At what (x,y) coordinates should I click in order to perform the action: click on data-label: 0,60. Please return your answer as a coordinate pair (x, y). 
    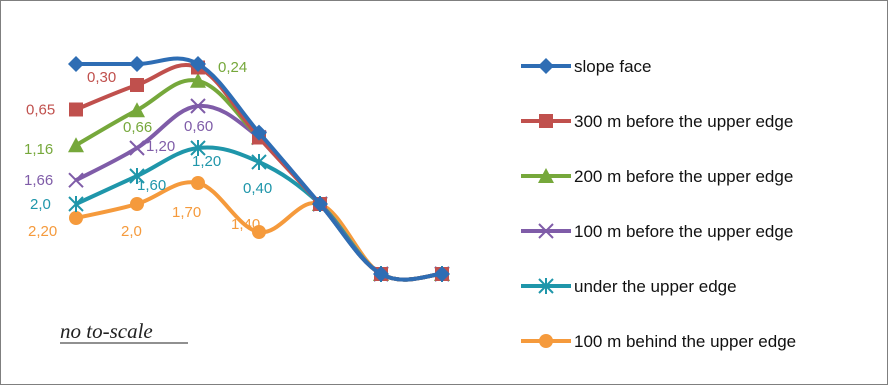
    Looking at the image, I should click on (198, 126).